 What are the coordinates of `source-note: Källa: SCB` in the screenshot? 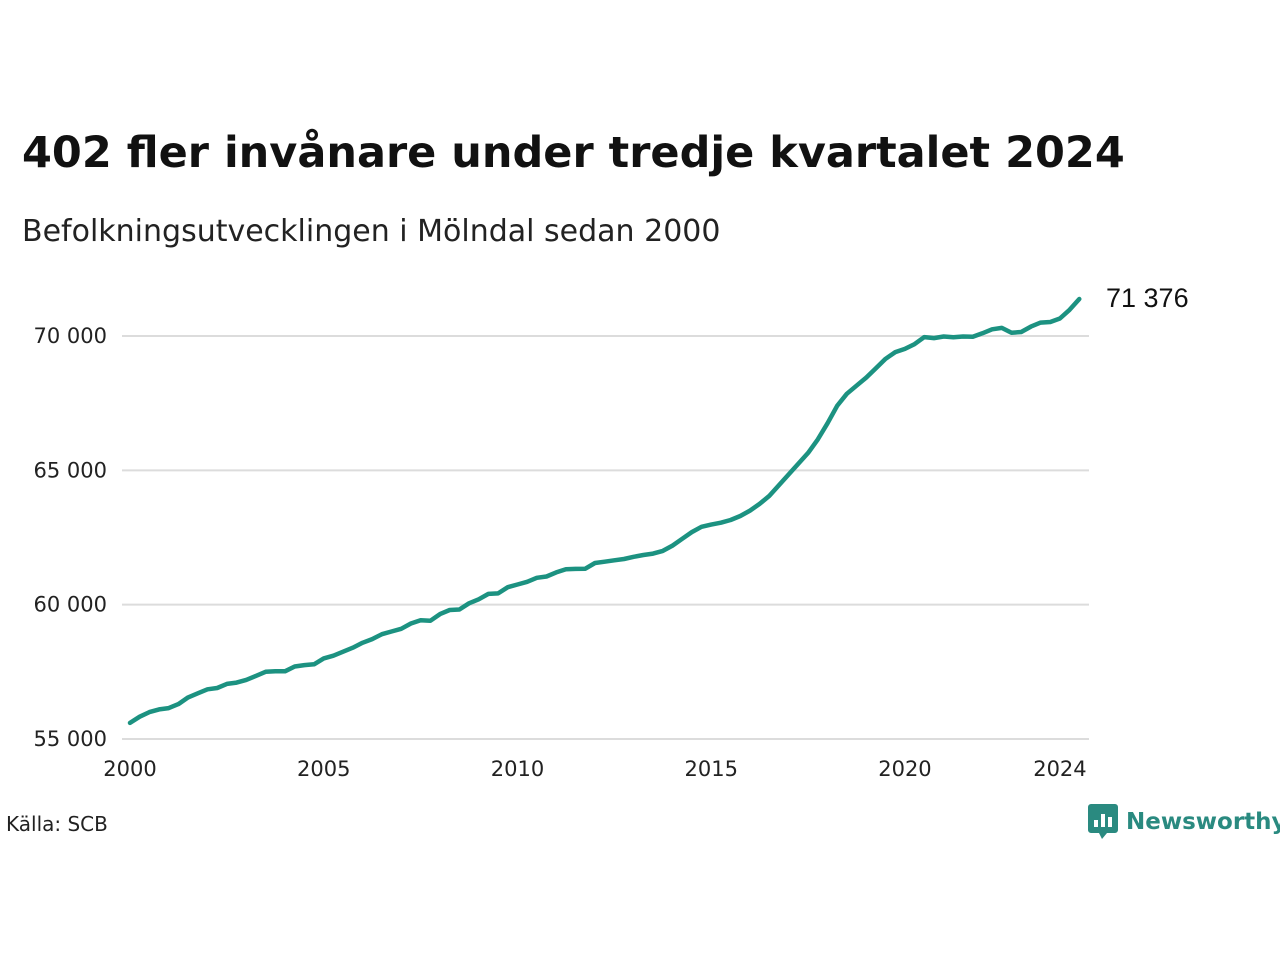 It's located at (57, 824).